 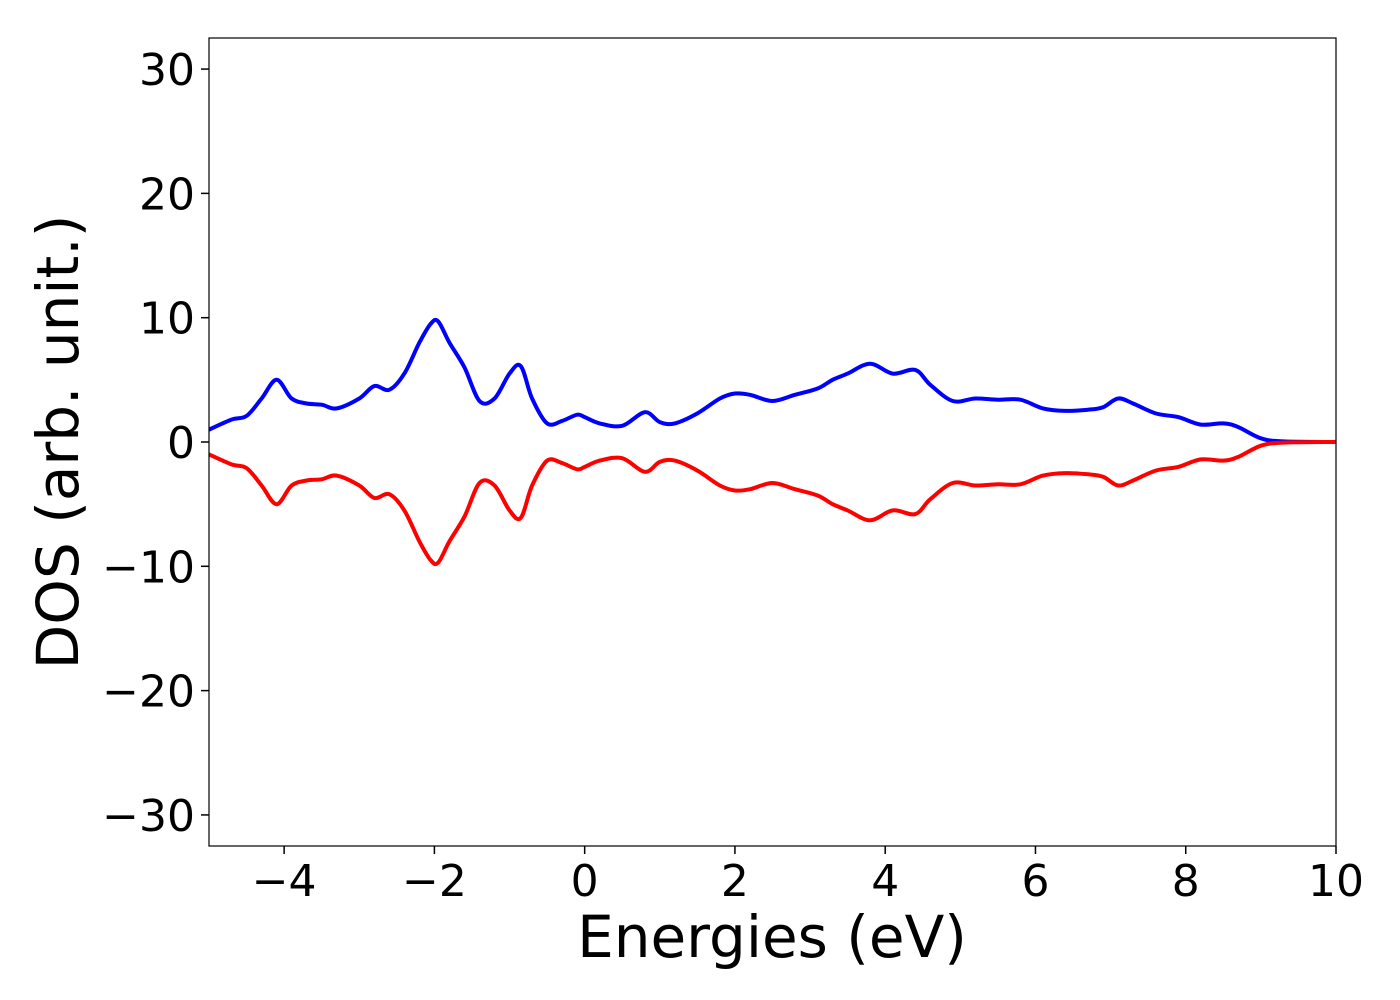 I want to click on x-tick-label: −4, so click(x=284, y=881).